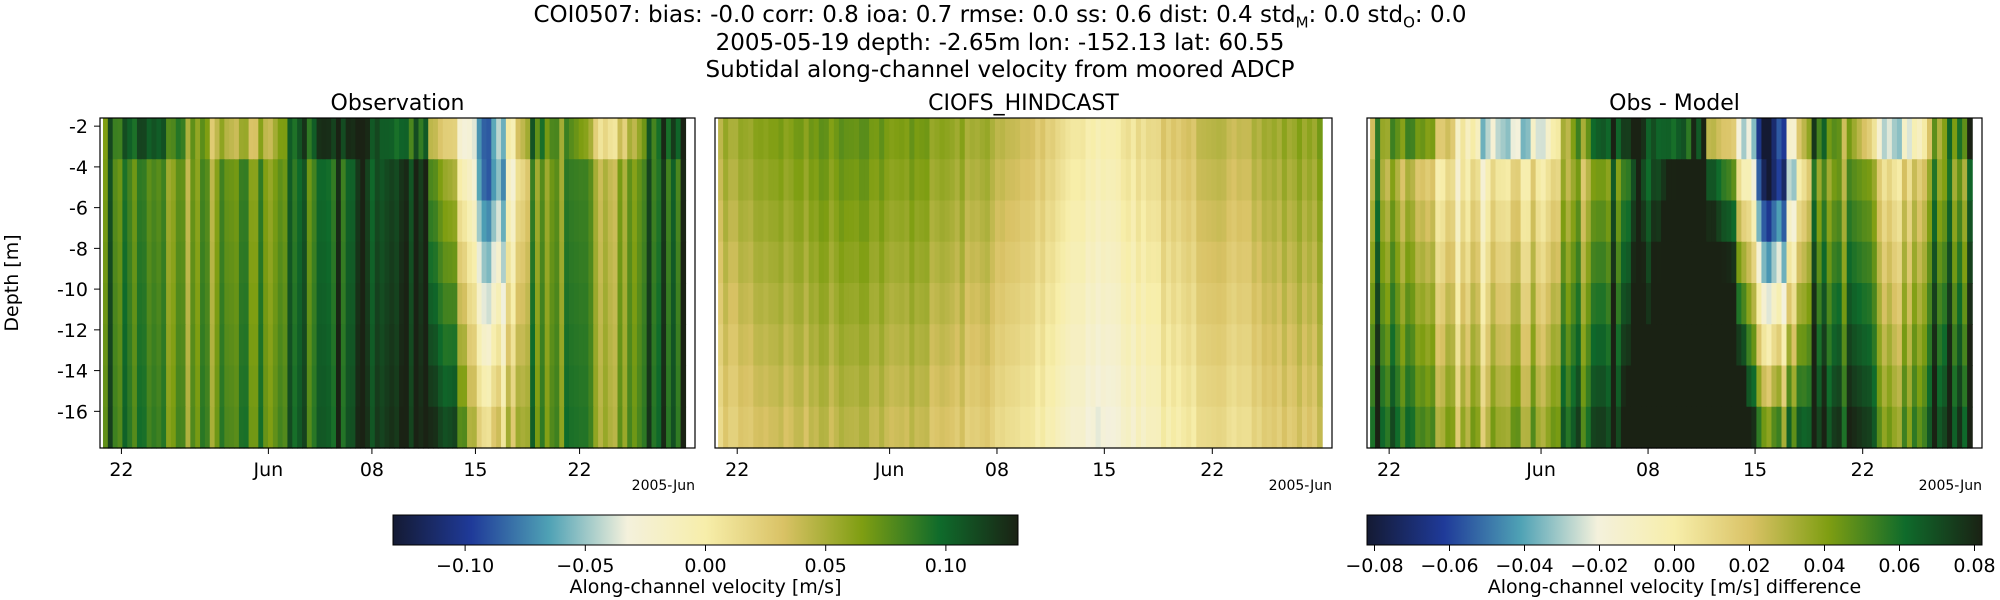 This screenshot has height=600, width=2000. I want to click on x-tick-label: 22, so click(1863, 470).